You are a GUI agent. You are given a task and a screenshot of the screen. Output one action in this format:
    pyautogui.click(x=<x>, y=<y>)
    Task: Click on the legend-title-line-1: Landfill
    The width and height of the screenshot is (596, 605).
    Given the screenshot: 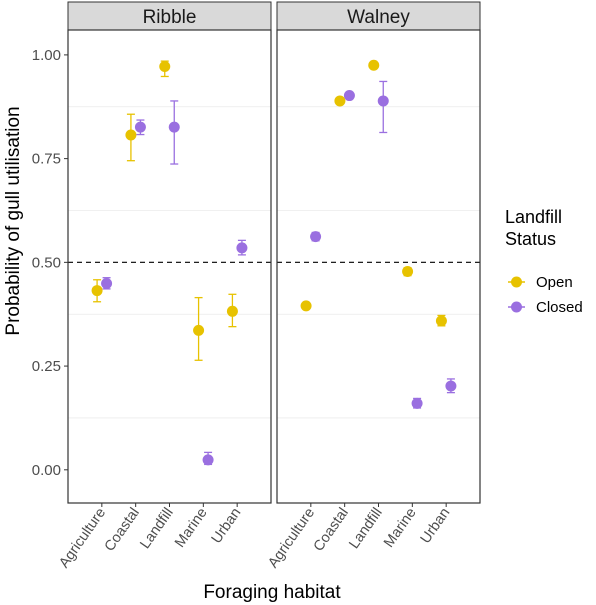 What is the action you would take?
    pyautogui.click(x=533, y=217)
    